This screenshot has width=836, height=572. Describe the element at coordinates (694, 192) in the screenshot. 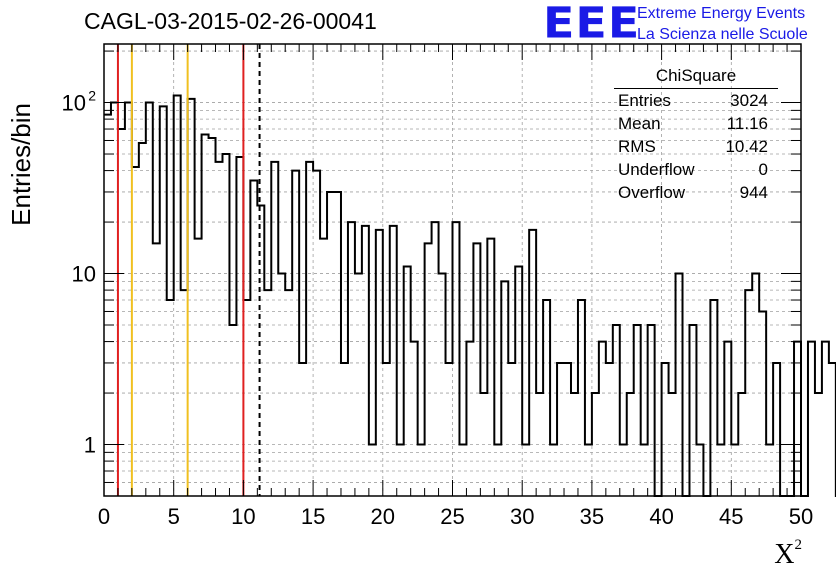

I see `stats-row: Overflow 944` at that location.